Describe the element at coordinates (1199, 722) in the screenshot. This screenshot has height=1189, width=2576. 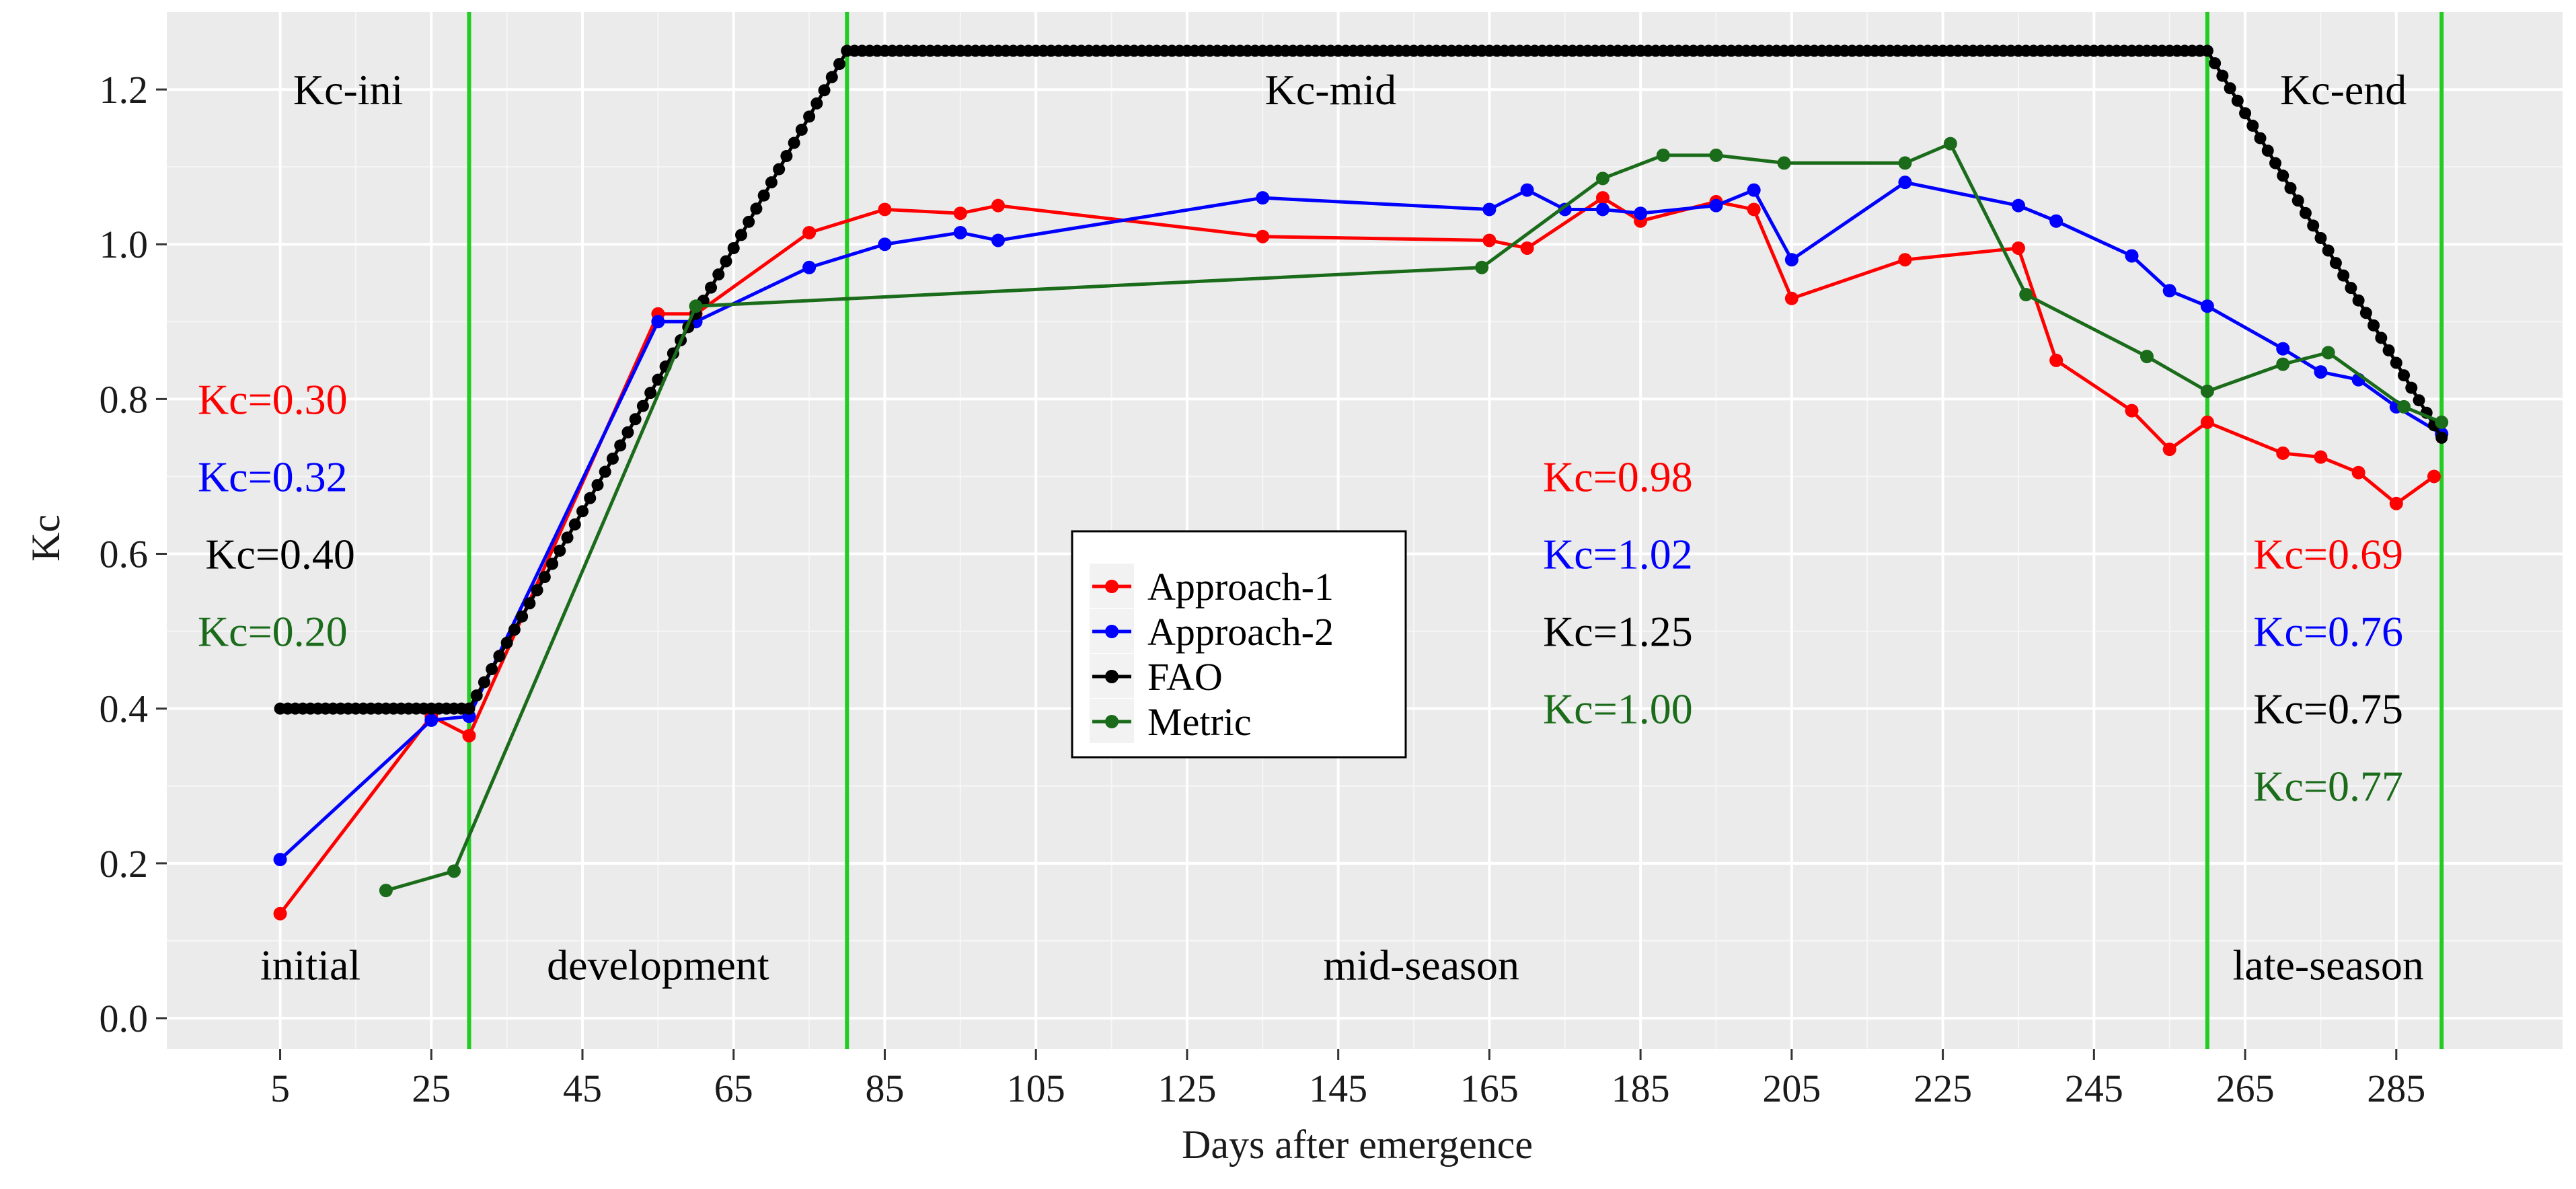
I see `legend-label: Metric` at that location.